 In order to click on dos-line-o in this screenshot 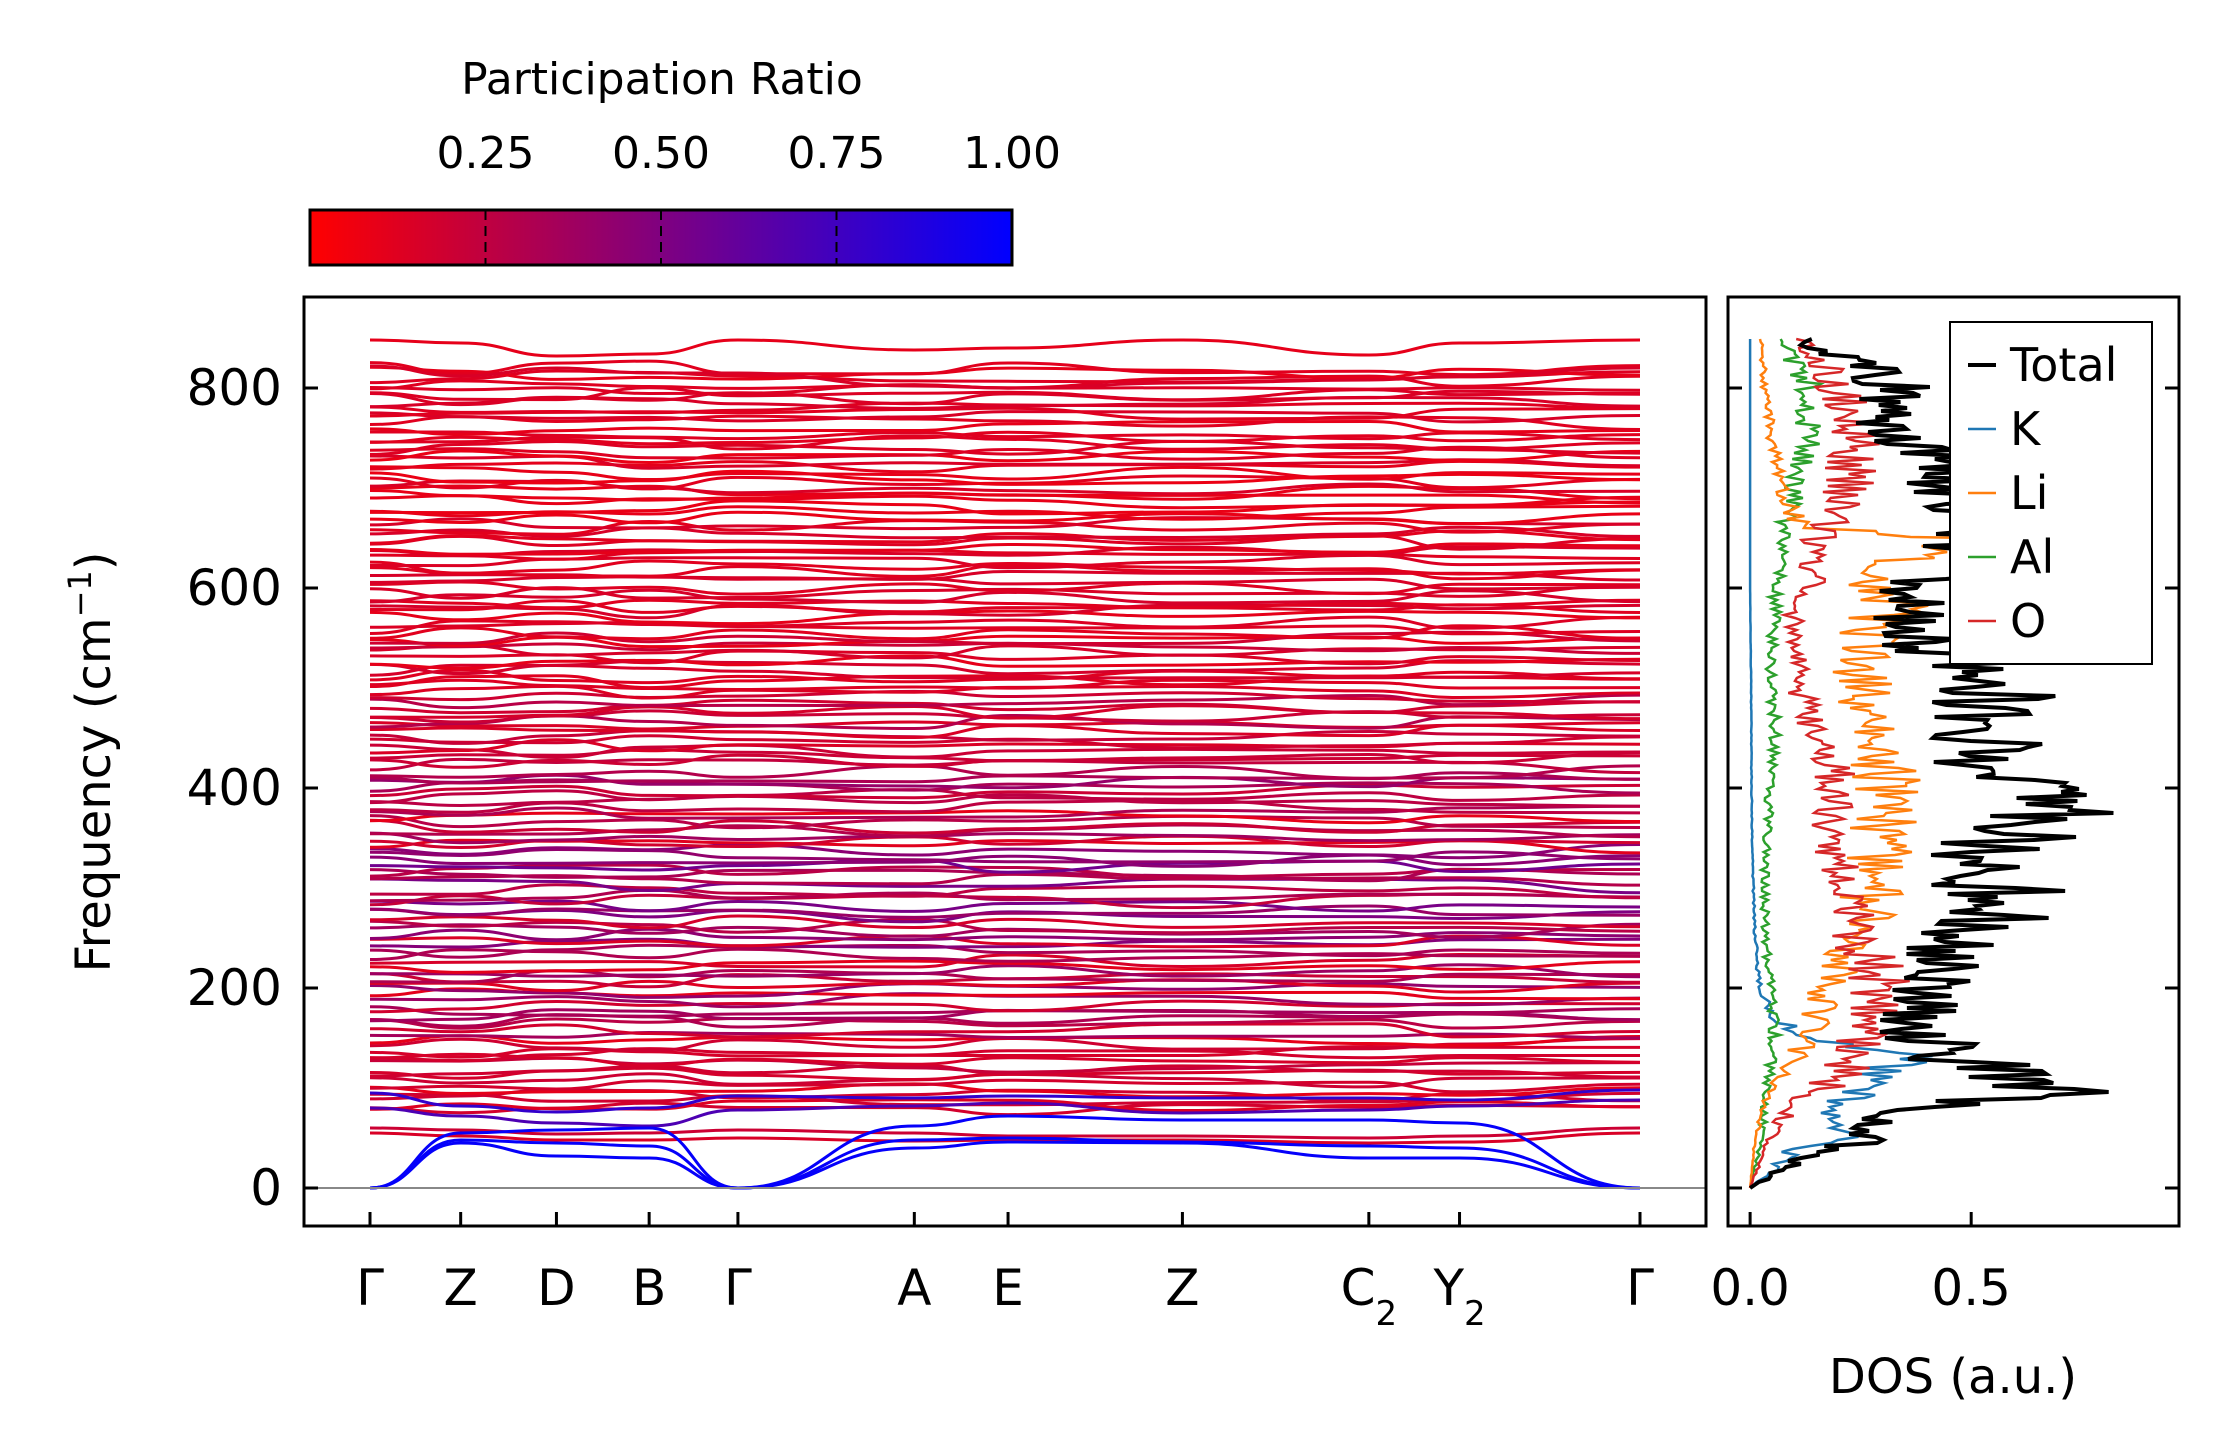, I will do `click(1829, 763)`.